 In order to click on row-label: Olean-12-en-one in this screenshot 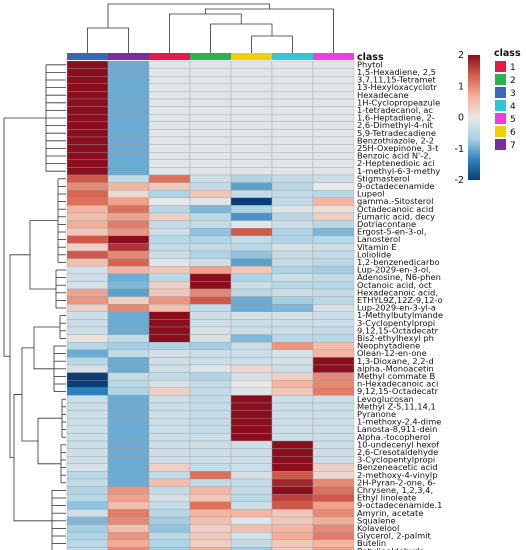, I will do `click(392, 353)`.